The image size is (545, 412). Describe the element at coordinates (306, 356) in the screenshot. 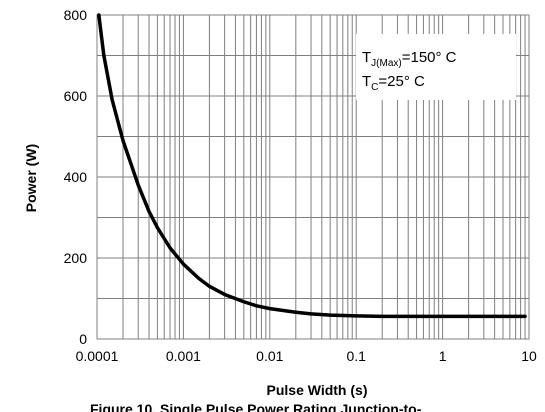

I see `x-tick-labels: 0.0001 0.001 0.01 0.1 1 10` at that location.